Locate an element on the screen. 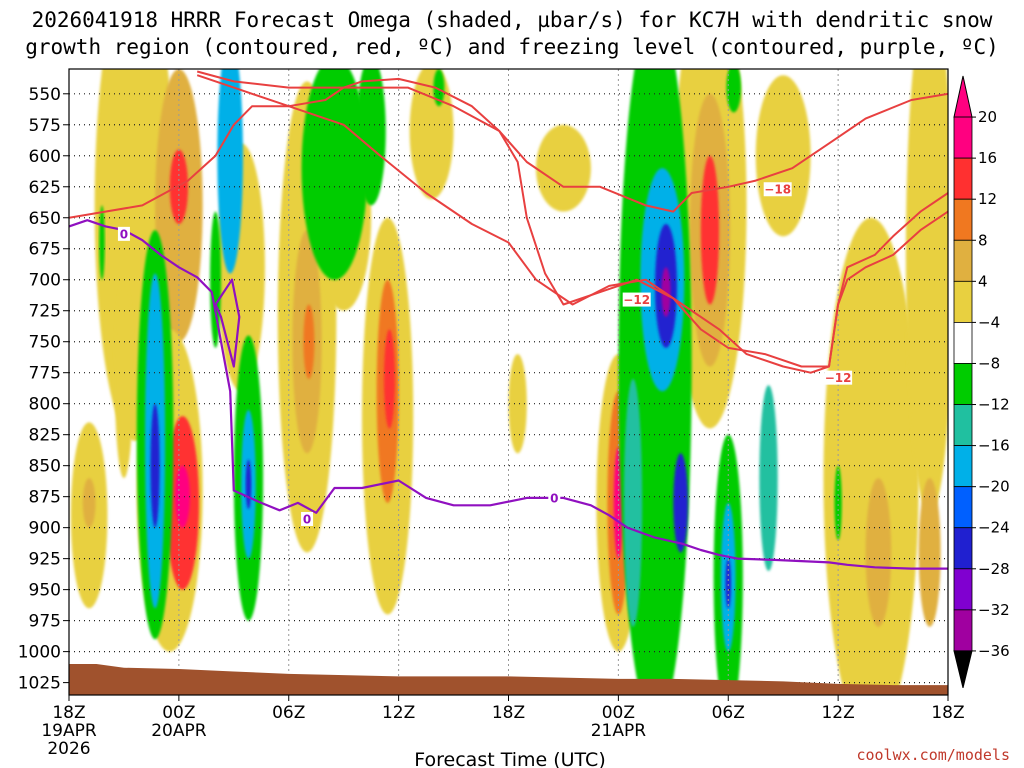 The width and height of the screenshot is (1024, 768). colorbar-label-2: 12 is located at coordinates (987, 199).